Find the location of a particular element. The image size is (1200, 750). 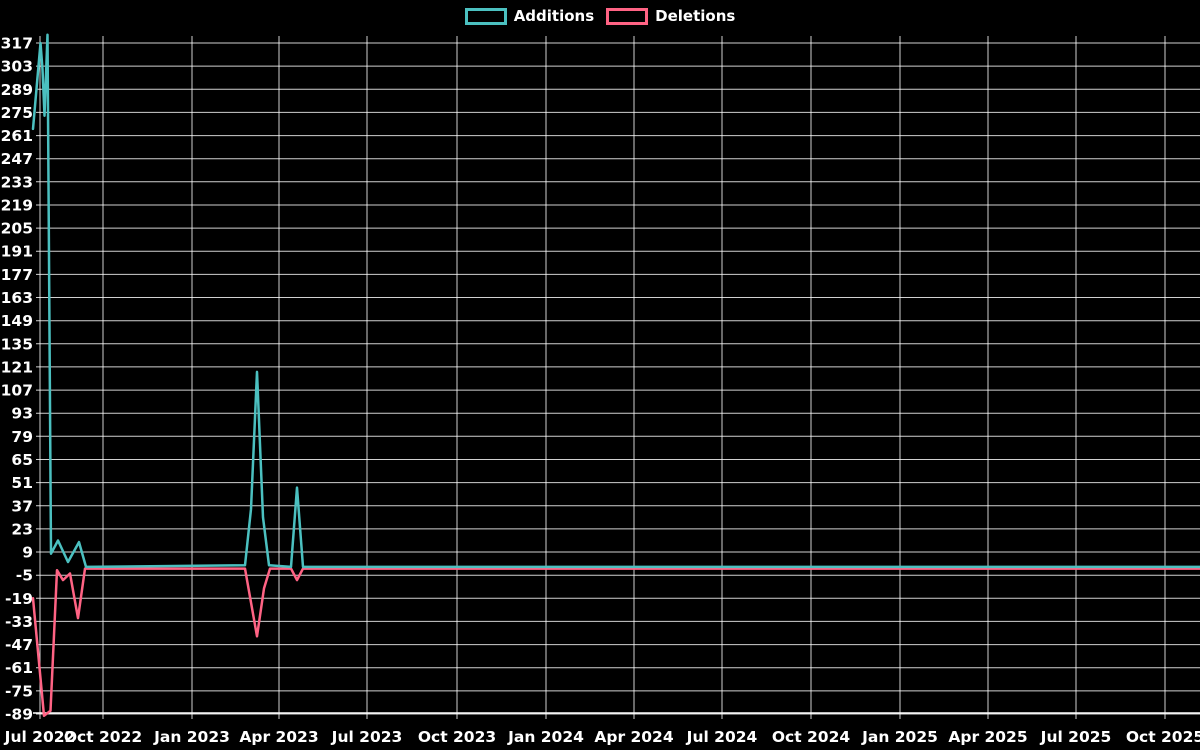

legend-item-deletions: Deletions is located at coordinates (670, 16).